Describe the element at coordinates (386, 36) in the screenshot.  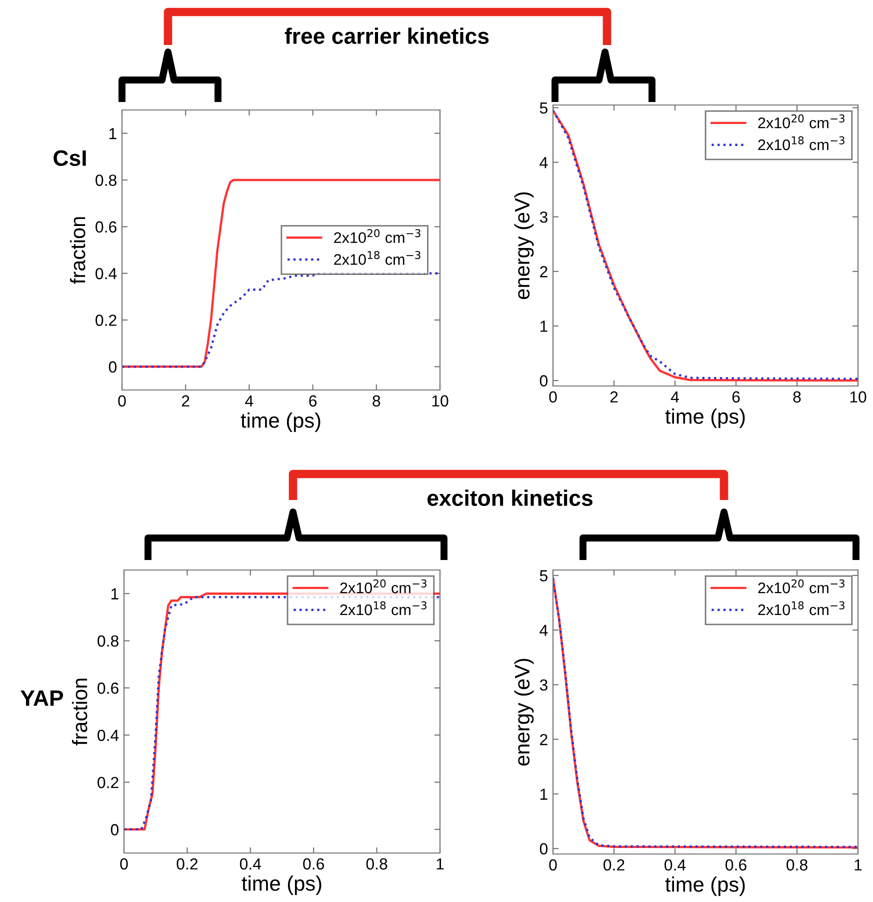
I see `text: free carrier kinetics` at that location.